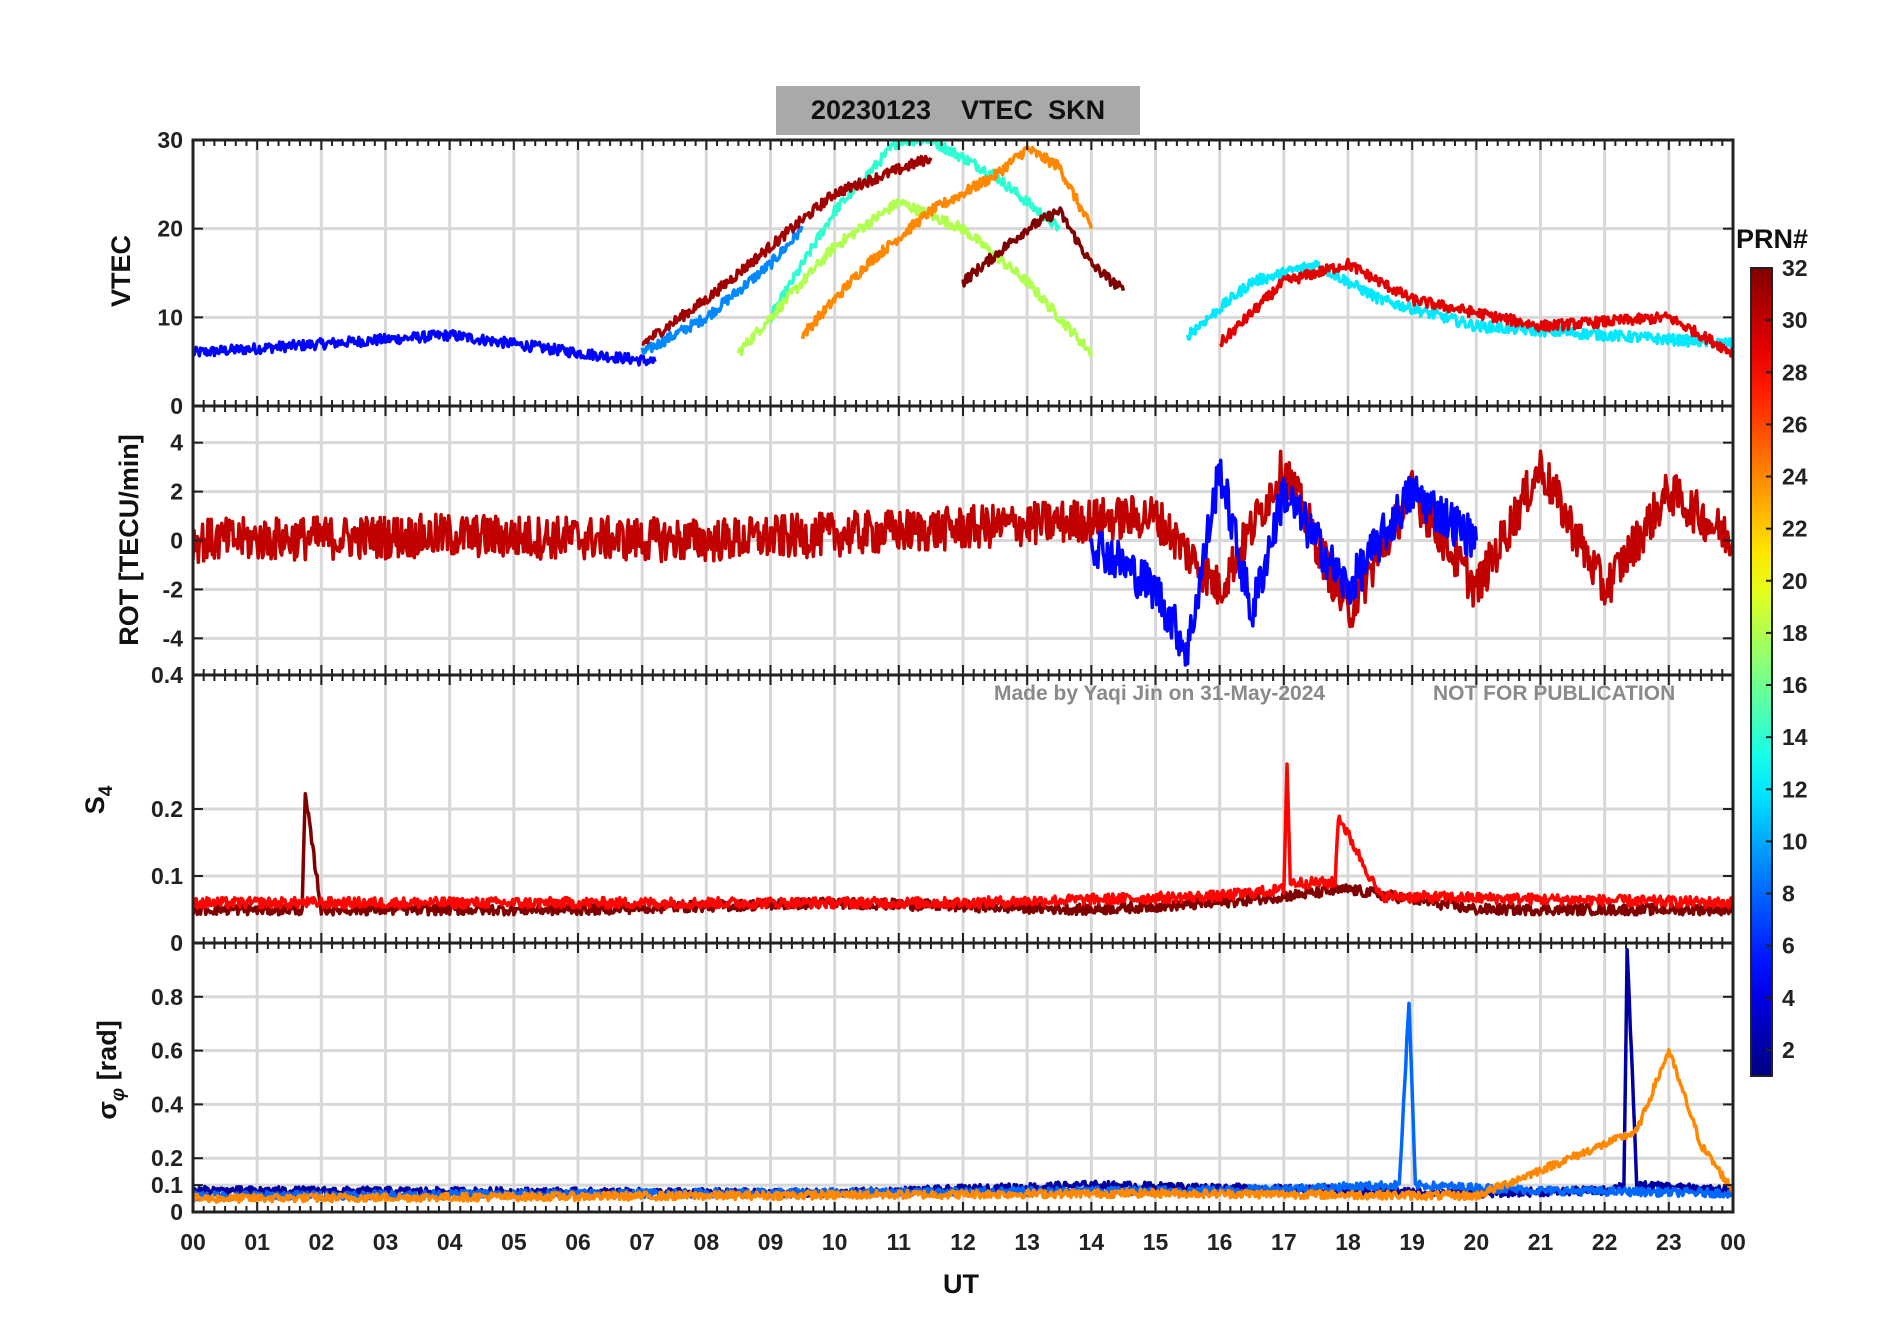 The width and height of the screenshot is (1902, 1330). I want to click on s4-ytick-label-2: 0.2, so click(167, 809).